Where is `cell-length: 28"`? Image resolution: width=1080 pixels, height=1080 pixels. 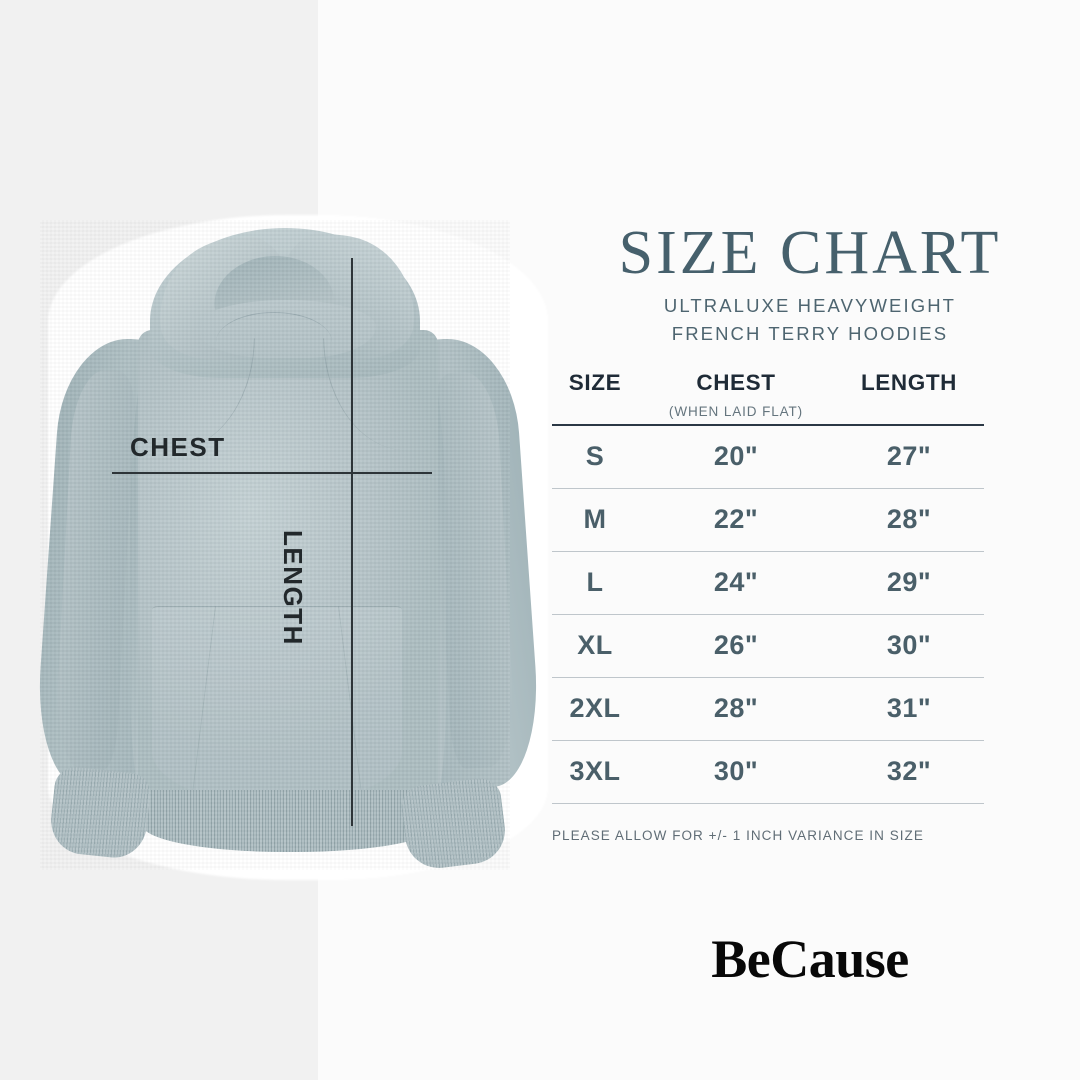
cell-length: 28" is located at coordinates (909, 519).